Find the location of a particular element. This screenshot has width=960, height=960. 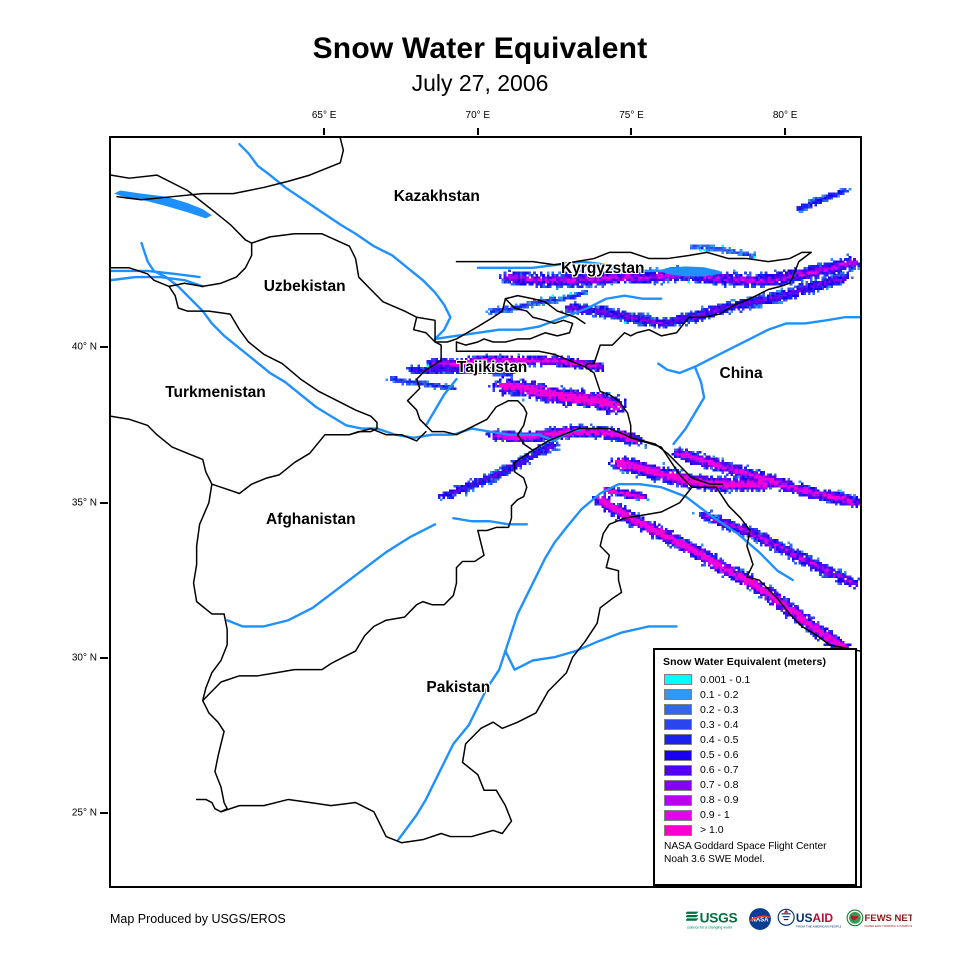

svg-text: NASA is located at coordinates (760, 921).